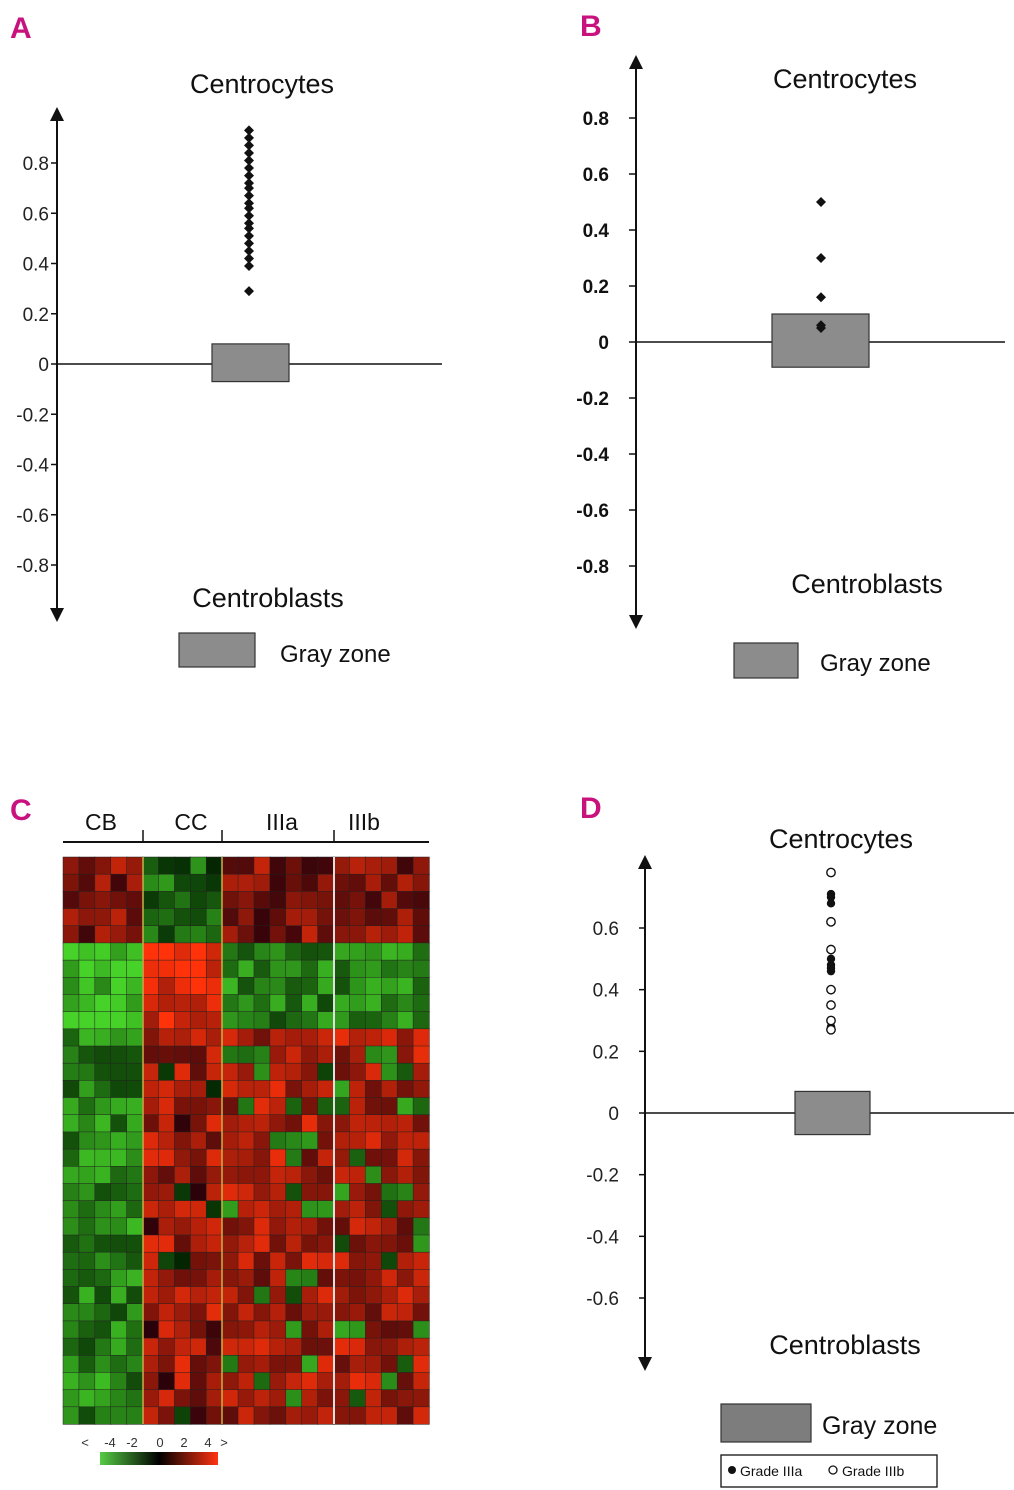  I want to click on legend-label-d: Gray zone, so click(879, 1426).